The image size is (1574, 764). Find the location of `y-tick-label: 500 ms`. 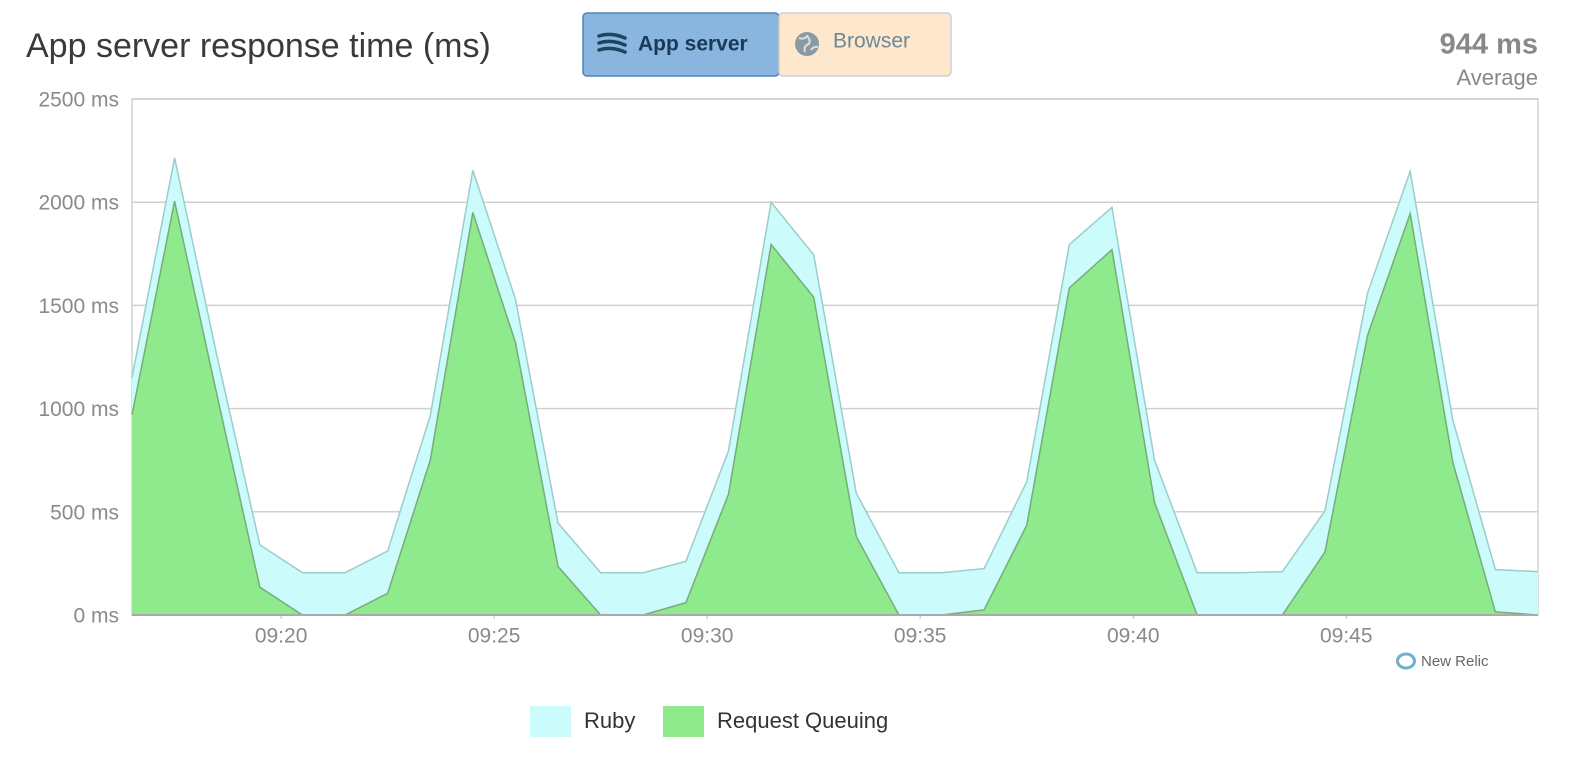

y-tick-label: 500 ms is located at coordinates (84, 512).